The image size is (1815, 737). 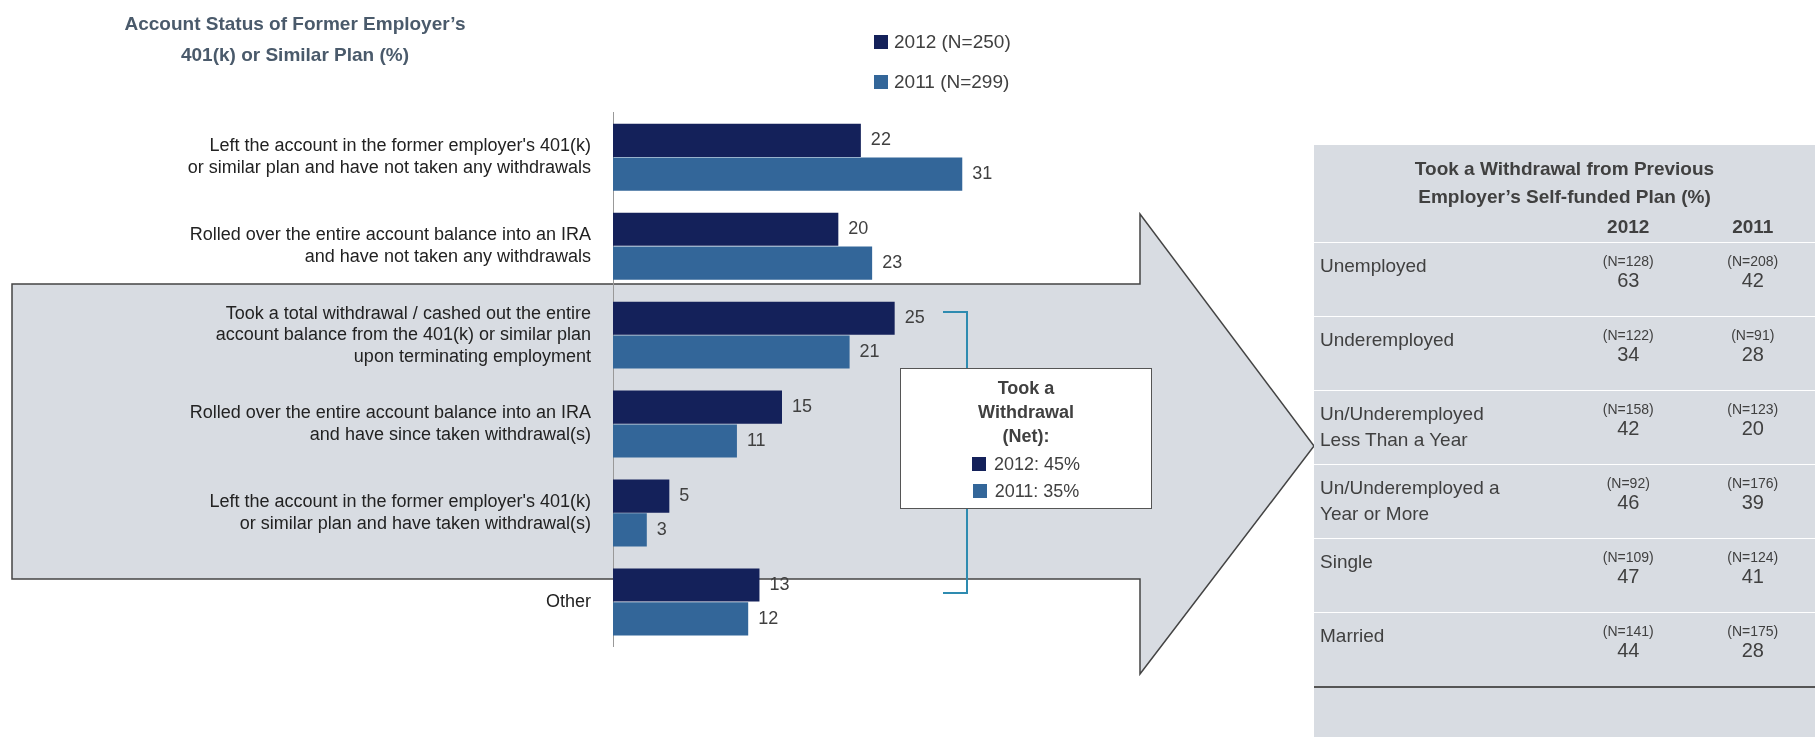 I want to click on category-label: Unemployed, so click(x=1374, y=266).